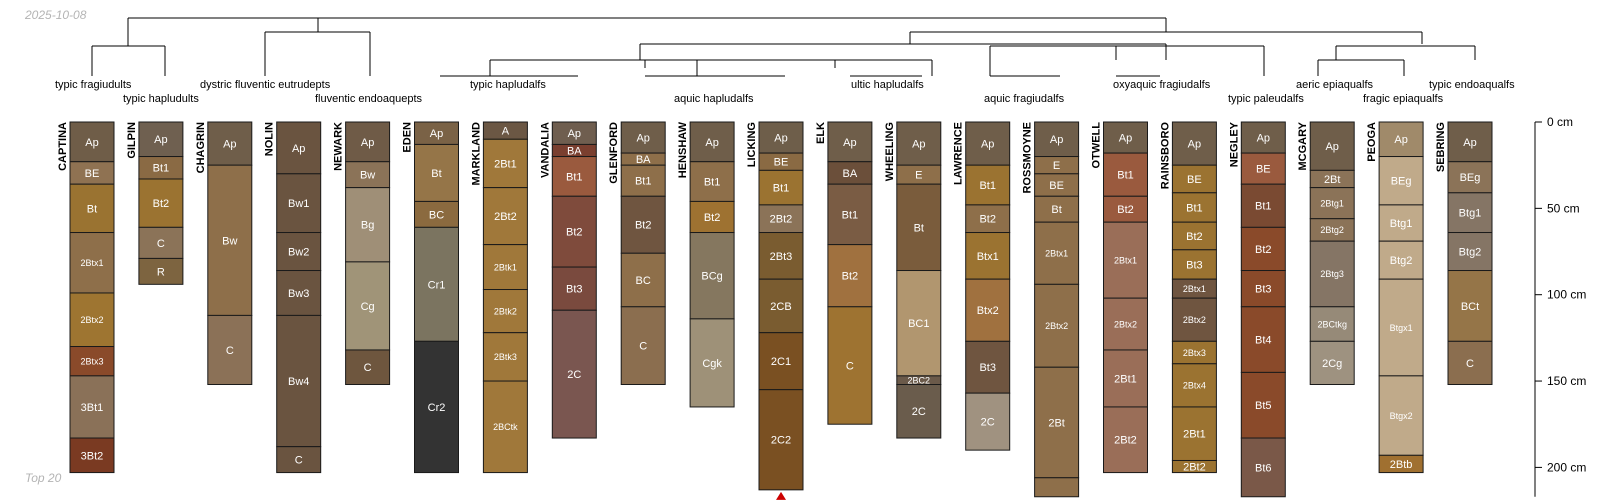  What do you see at coordinates (982, 286) in the screenshot?
I see `profile-lawrence: Ap Bt1 Bt2 Btx1 Btx2 Bt3 2C LAWRENCE` at bounding box center [982, 286].